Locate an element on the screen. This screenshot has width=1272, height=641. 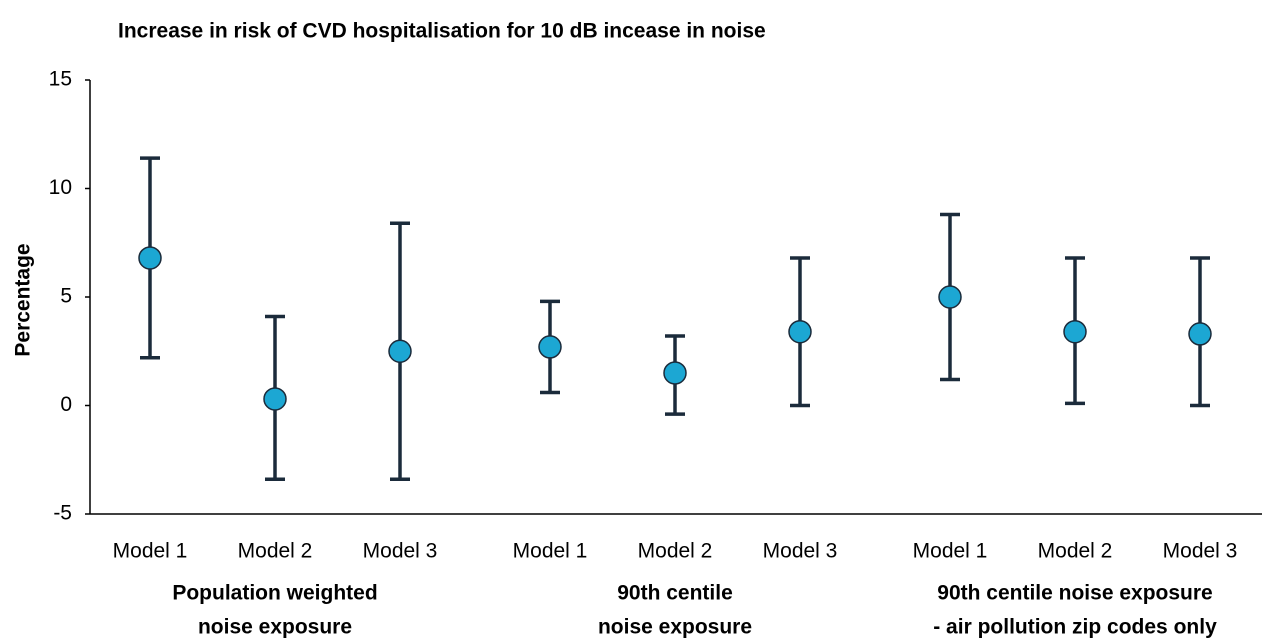
y-tick-label: 15 is located at coordinates (60, 79).